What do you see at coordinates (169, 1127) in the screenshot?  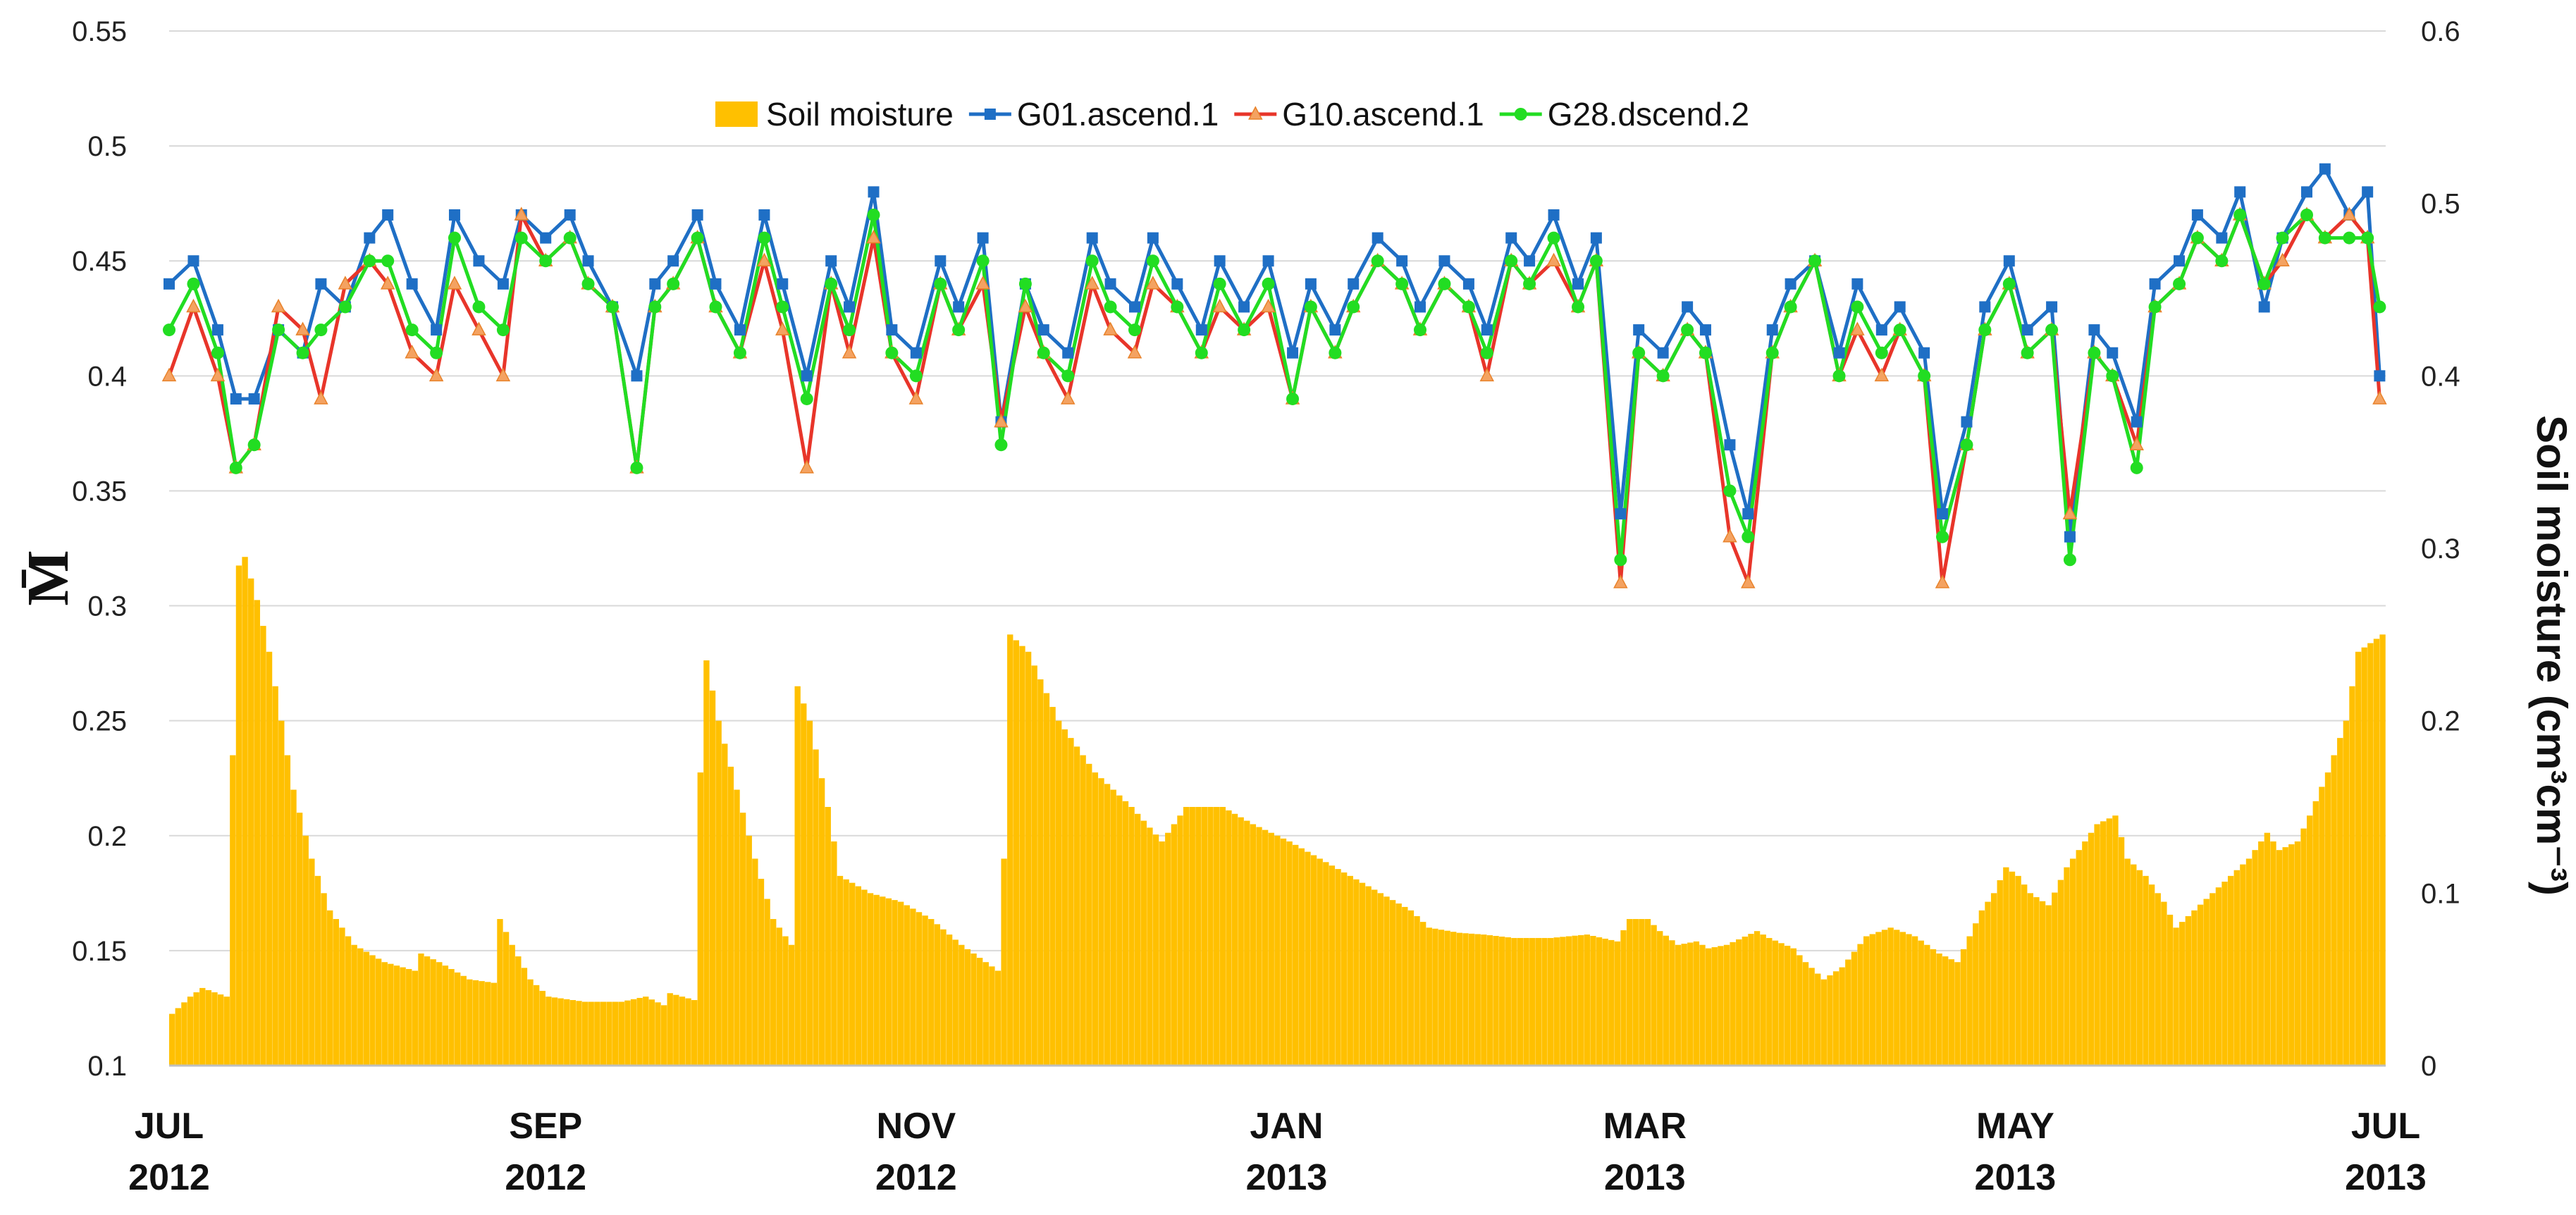 I see `x-tick-month: JUL` at bounding box center [169, 1127].